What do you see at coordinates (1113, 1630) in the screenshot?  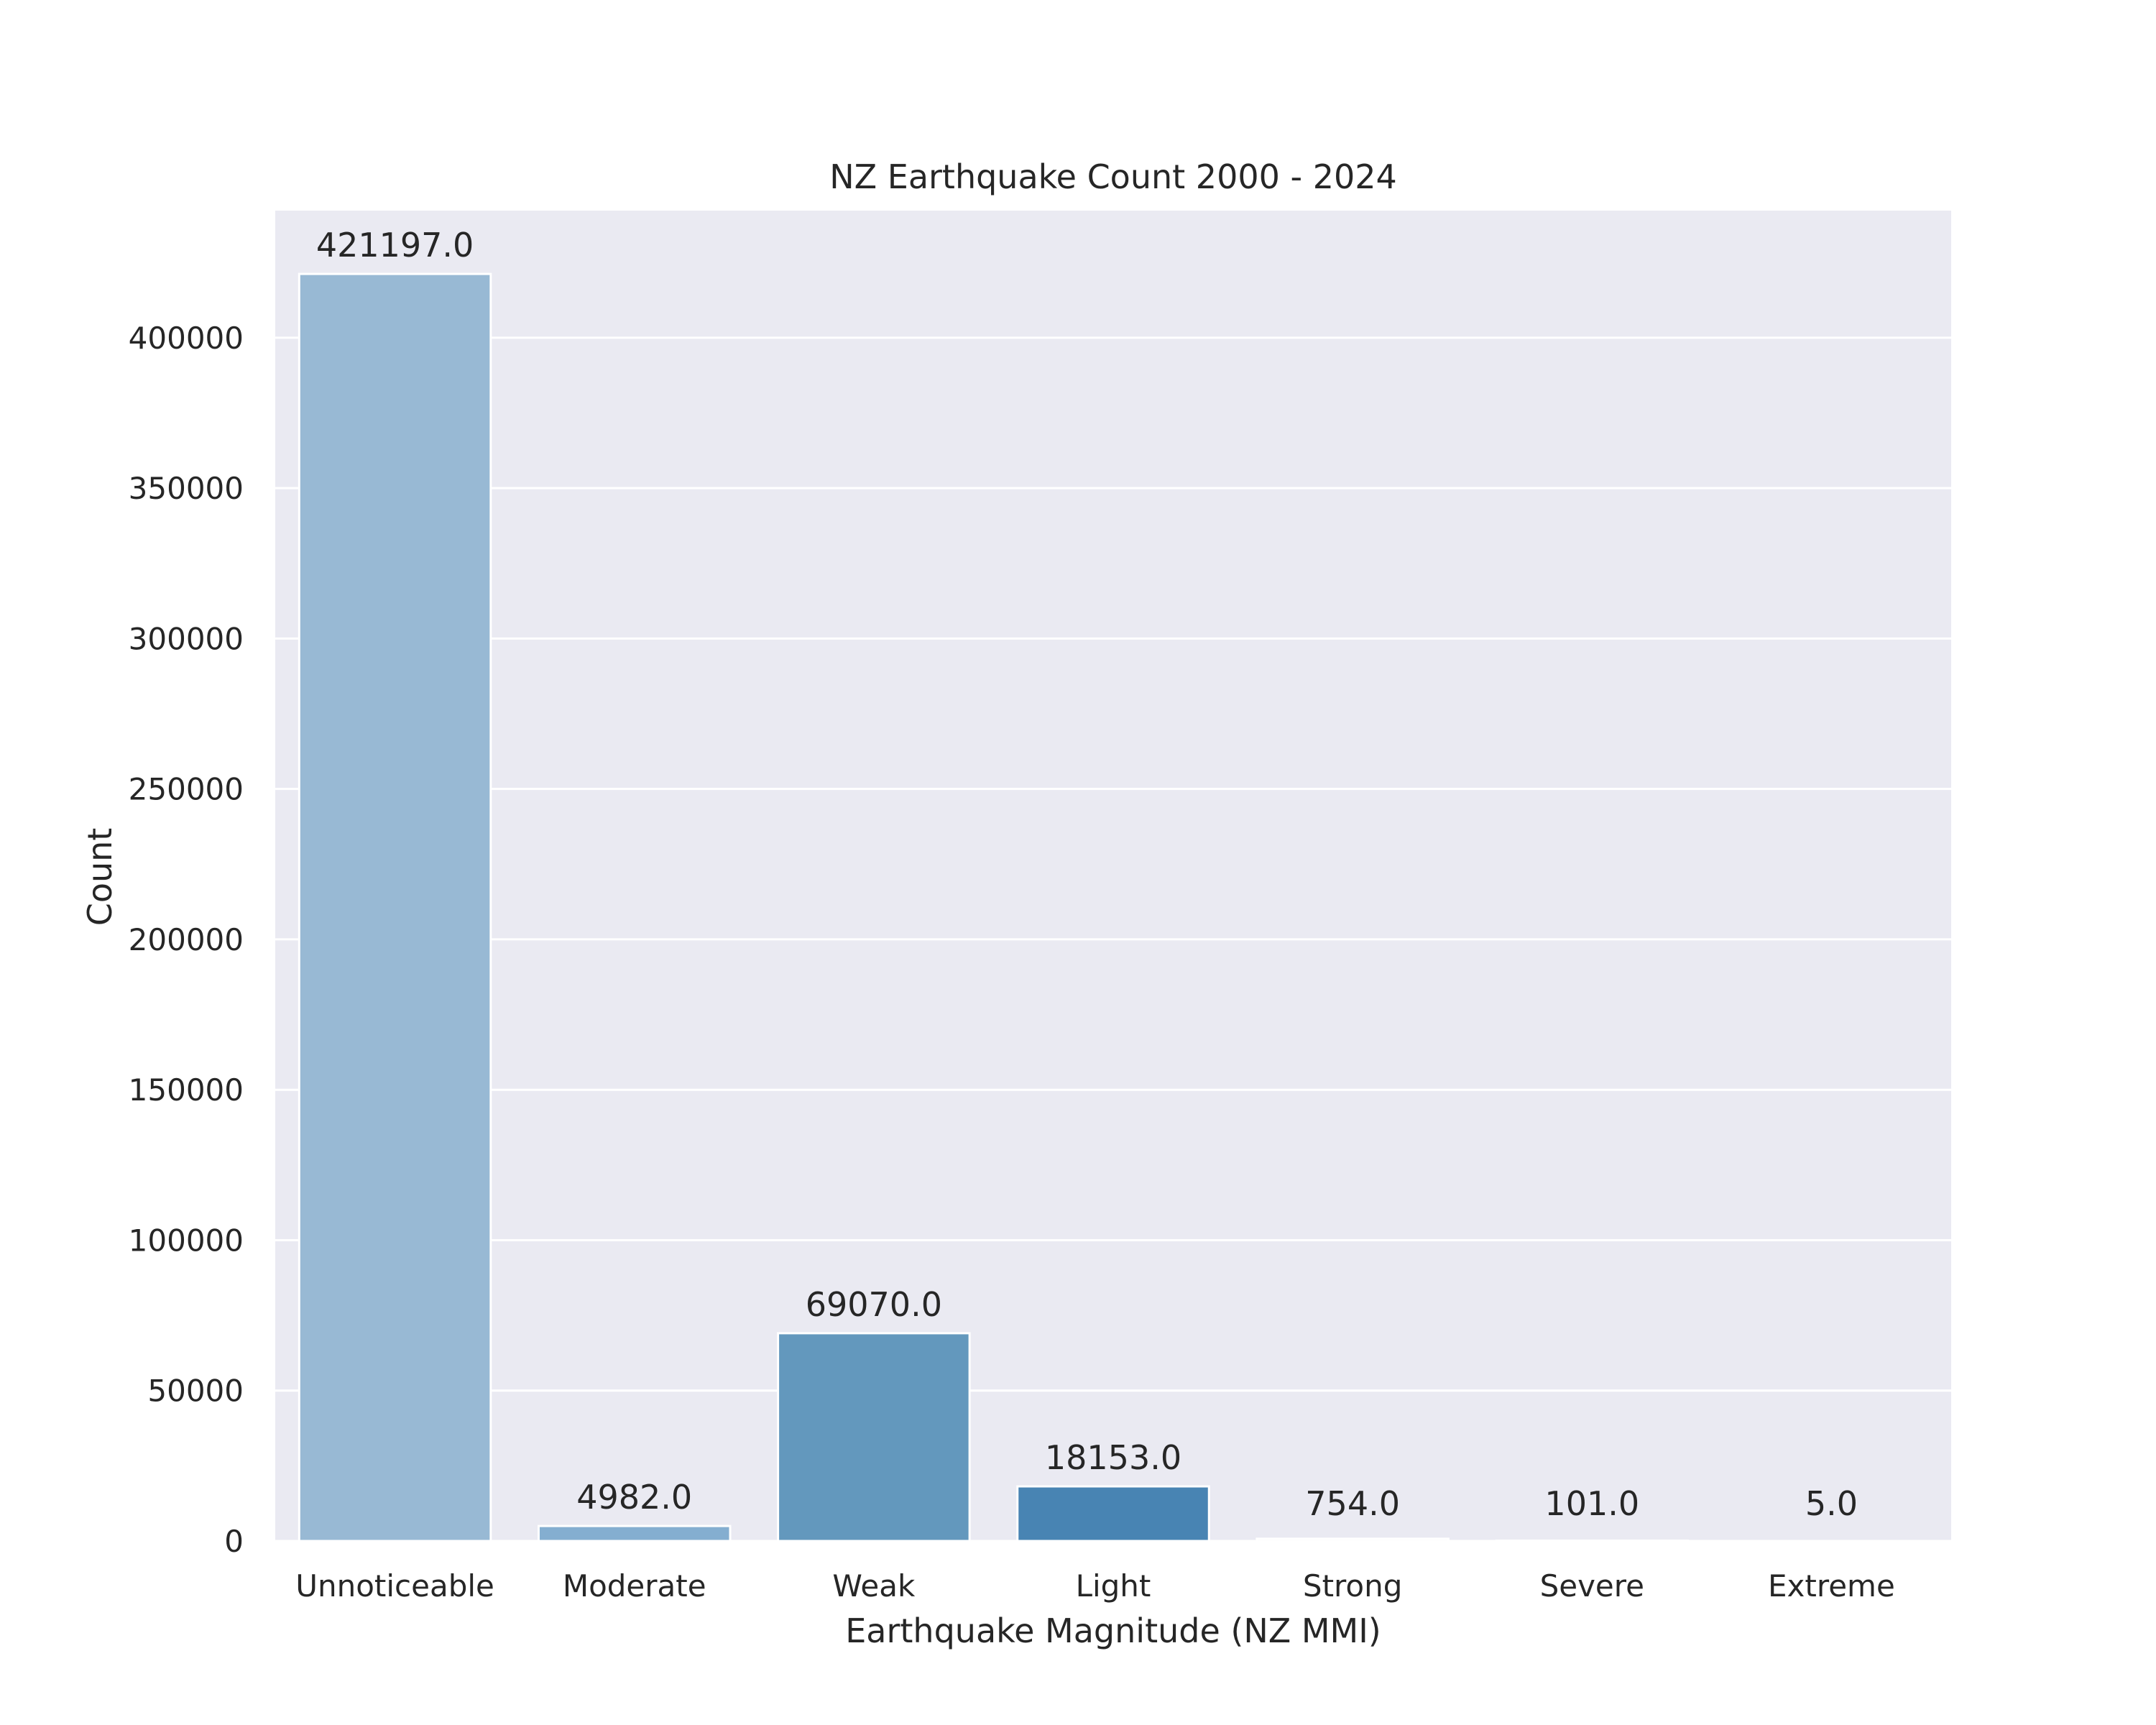 I see `x-axis-label: Earthquake Magnitude (NZ MMI)` at bounding box center [1113, 1630].